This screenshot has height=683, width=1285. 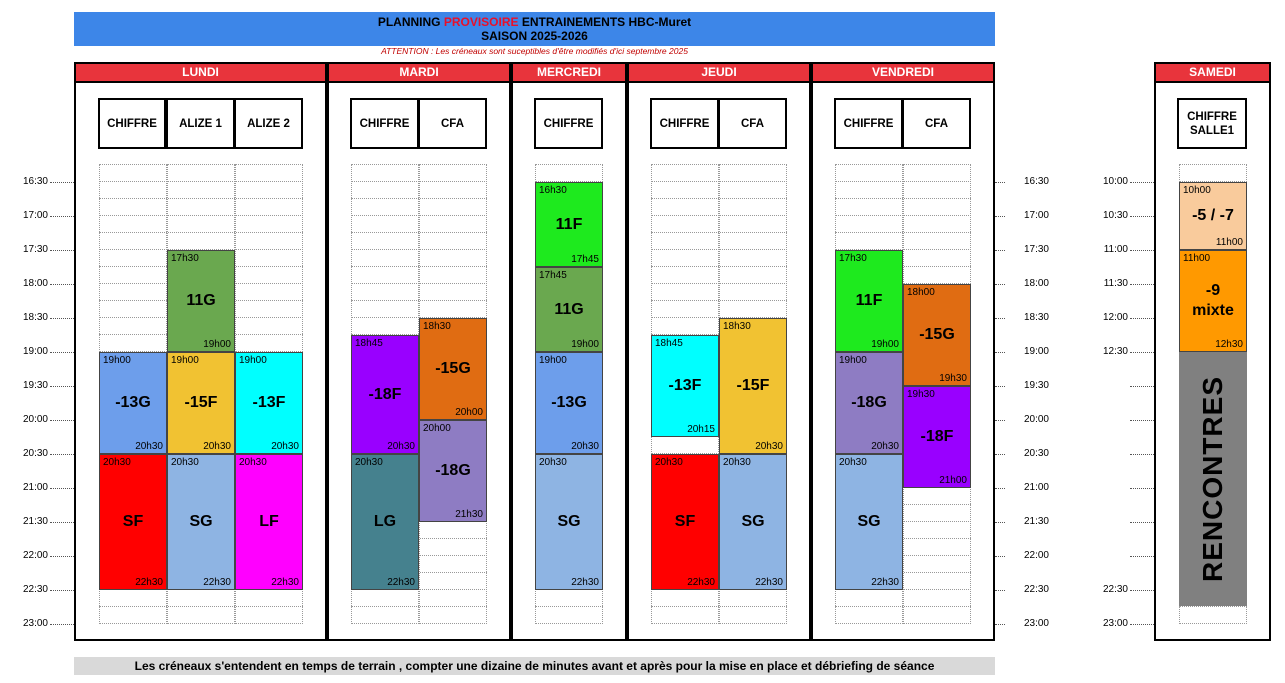 What do you see at coordinates (1213, 479) in the screenshot?
I see `rencontres-block: RENCONTRES` at bounding box center [1213, 479].